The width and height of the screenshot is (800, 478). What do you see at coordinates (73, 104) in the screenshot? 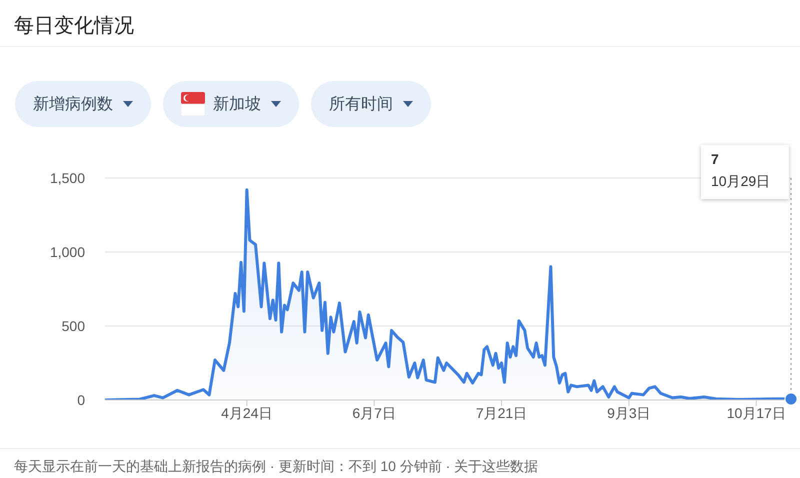
I see `text: 新增病例数` at bounding box center [73, 104].